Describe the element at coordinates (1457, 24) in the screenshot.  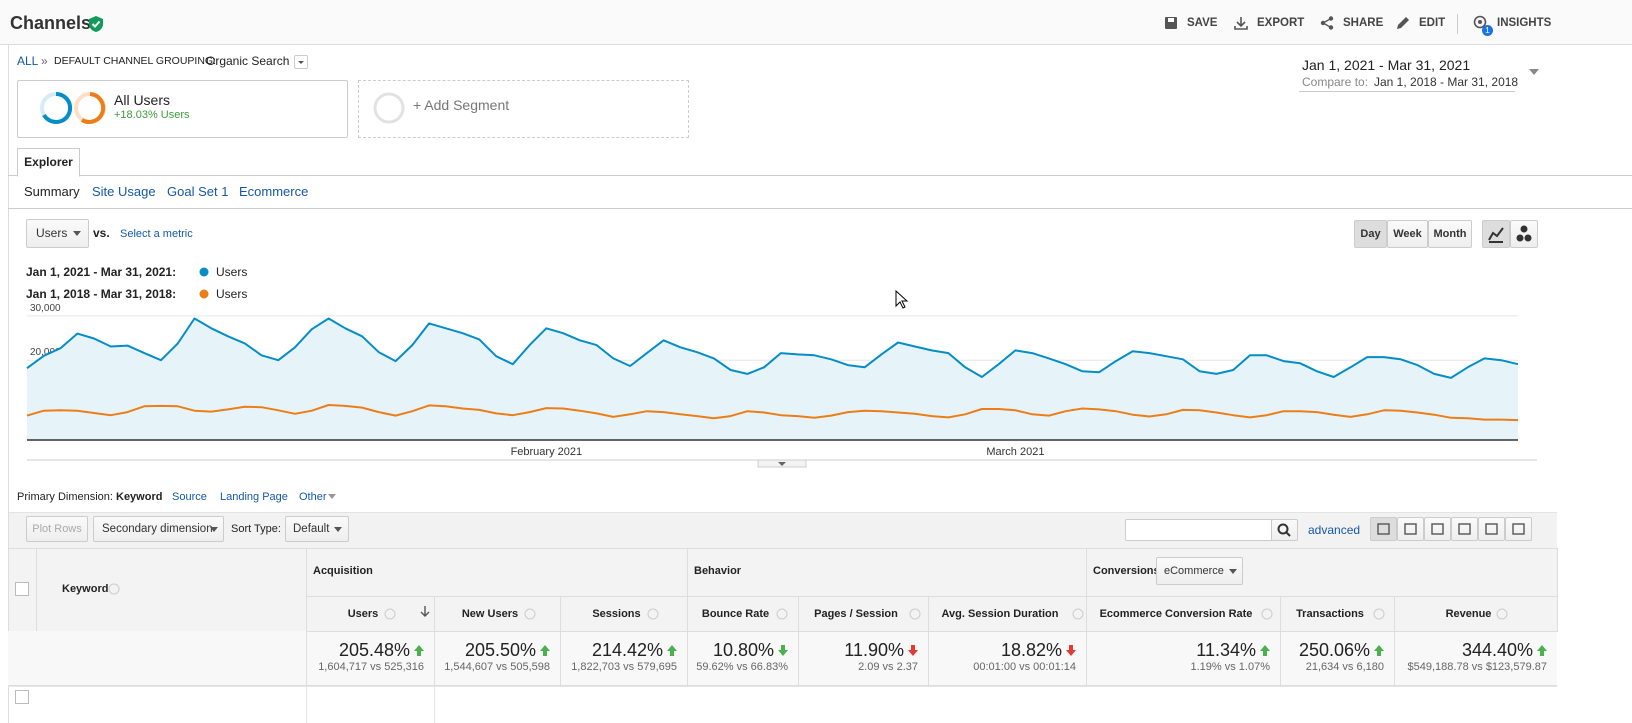
I see `separator` at that location.